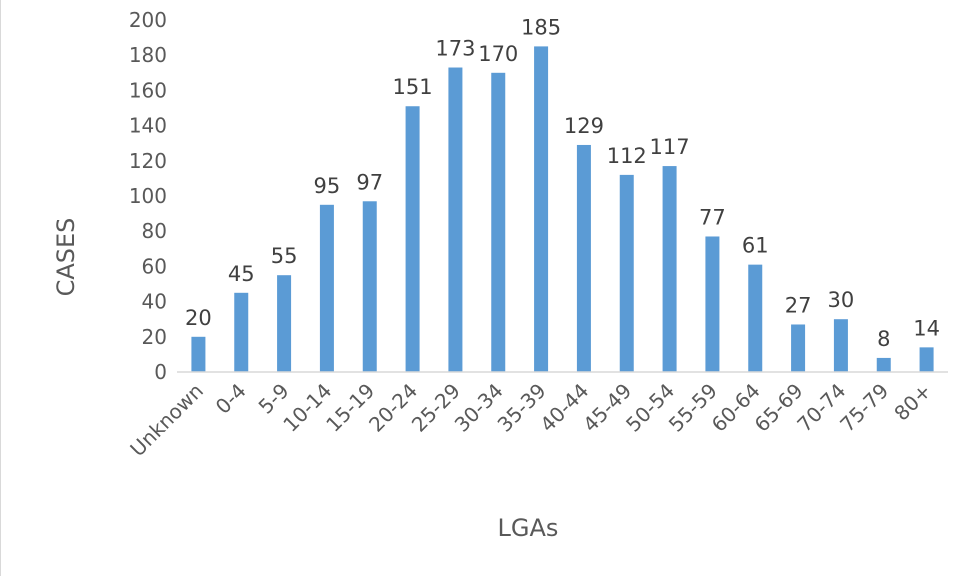 The image size is (955, 576). I want to click on x-tick-label: 60-64, so click(736, 408).